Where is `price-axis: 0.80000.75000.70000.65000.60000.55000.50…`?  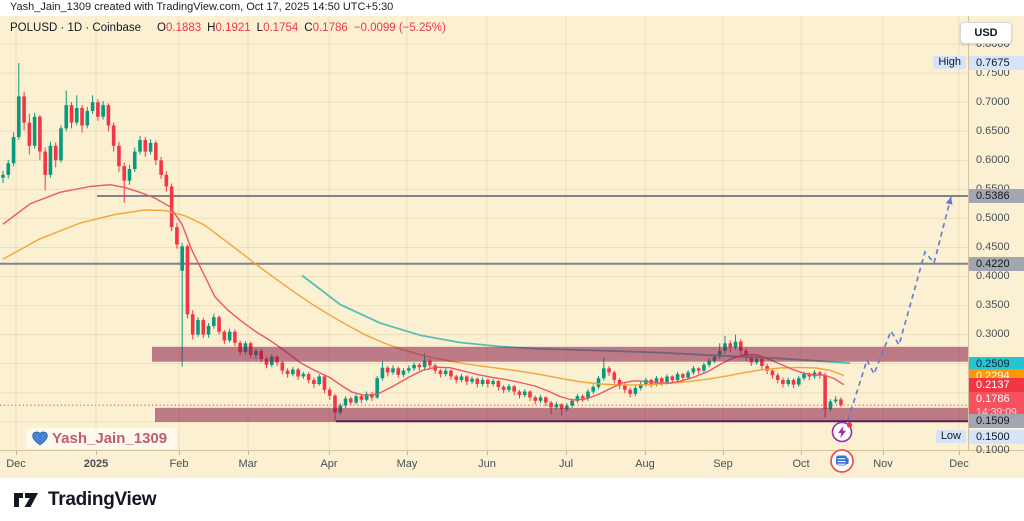 price-axis: 0.80000.75000.70000.65000.60000.55000.50… is located at coordinates (996, 236).